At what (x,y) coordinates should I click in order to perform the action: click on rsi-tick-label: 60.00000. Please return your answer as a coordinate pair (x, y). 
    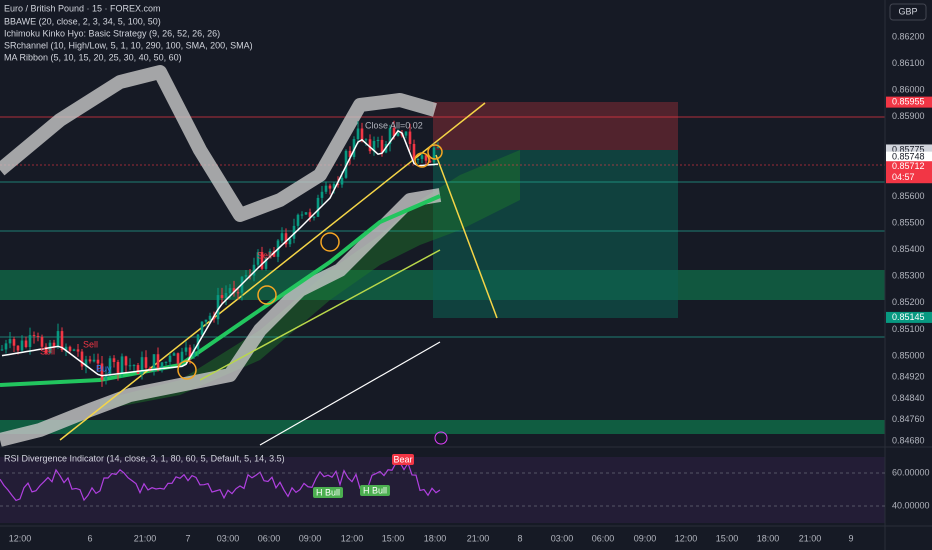
    Looking at the image, I should click on (911, 472).